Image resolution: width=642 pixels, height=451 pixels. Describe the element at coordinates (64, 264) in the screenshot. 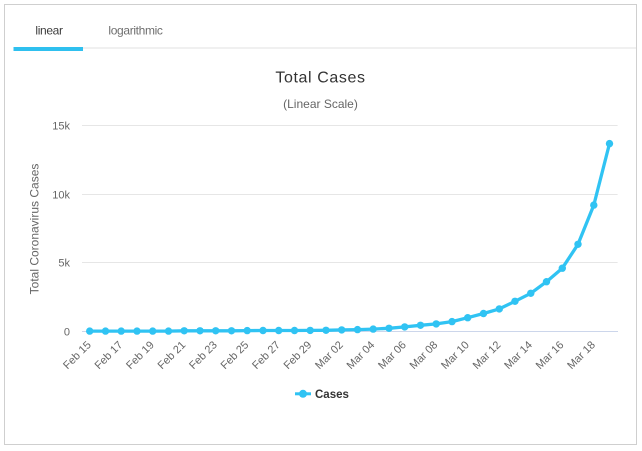

I see `svg-text: 5k` at that location.